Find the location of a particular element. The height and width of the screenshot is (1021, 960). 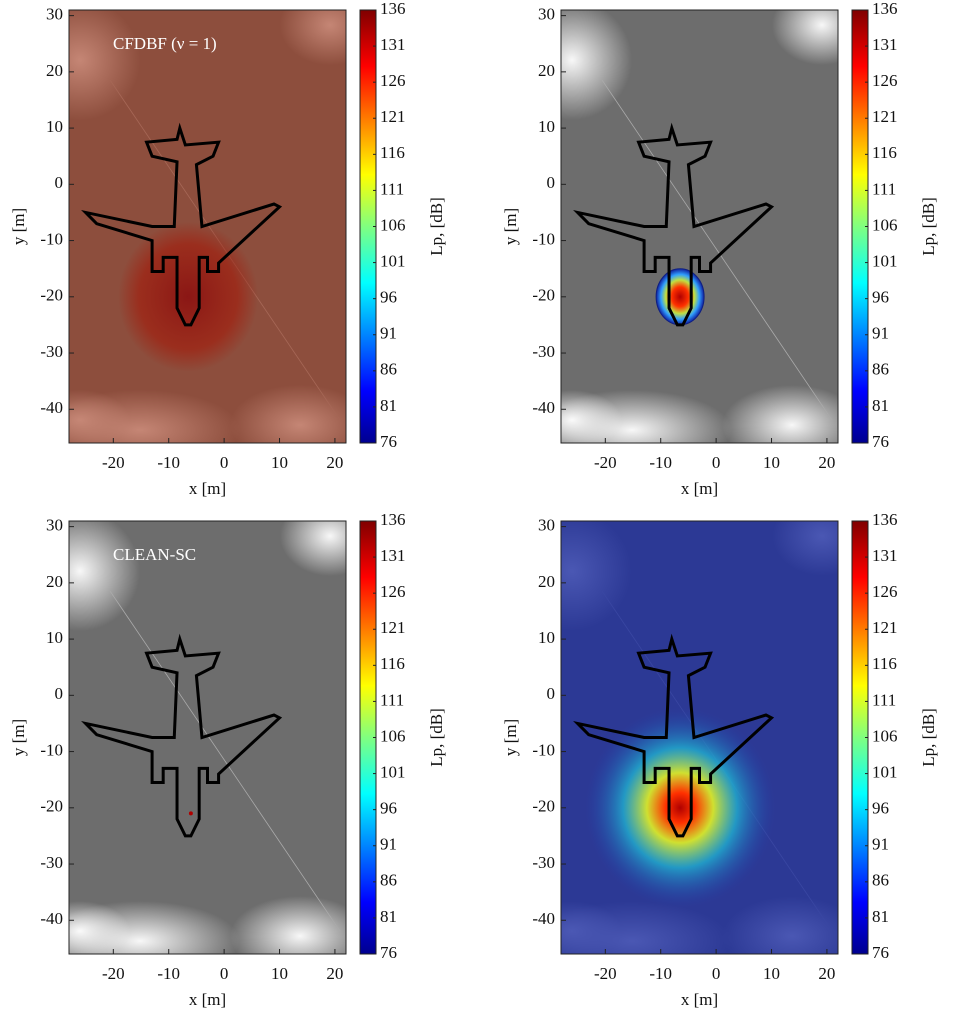

colorbar-tick-label: 101 is located at coordinates (393, 260).